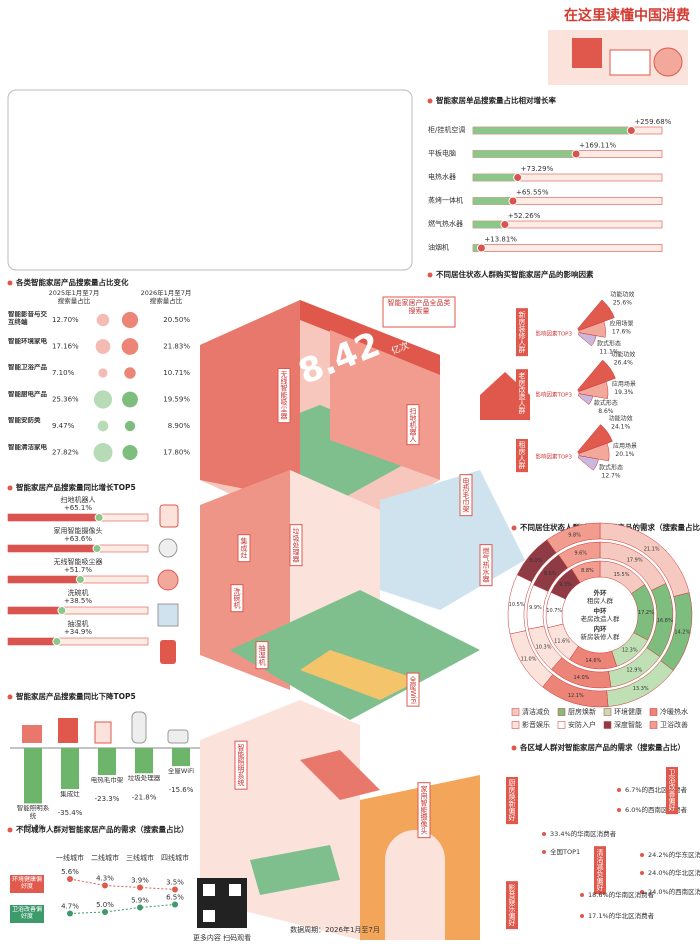 This screenshot has height=951, width=700. I want to click on category-label: 智能影音与交互终端, so click(27, 318).